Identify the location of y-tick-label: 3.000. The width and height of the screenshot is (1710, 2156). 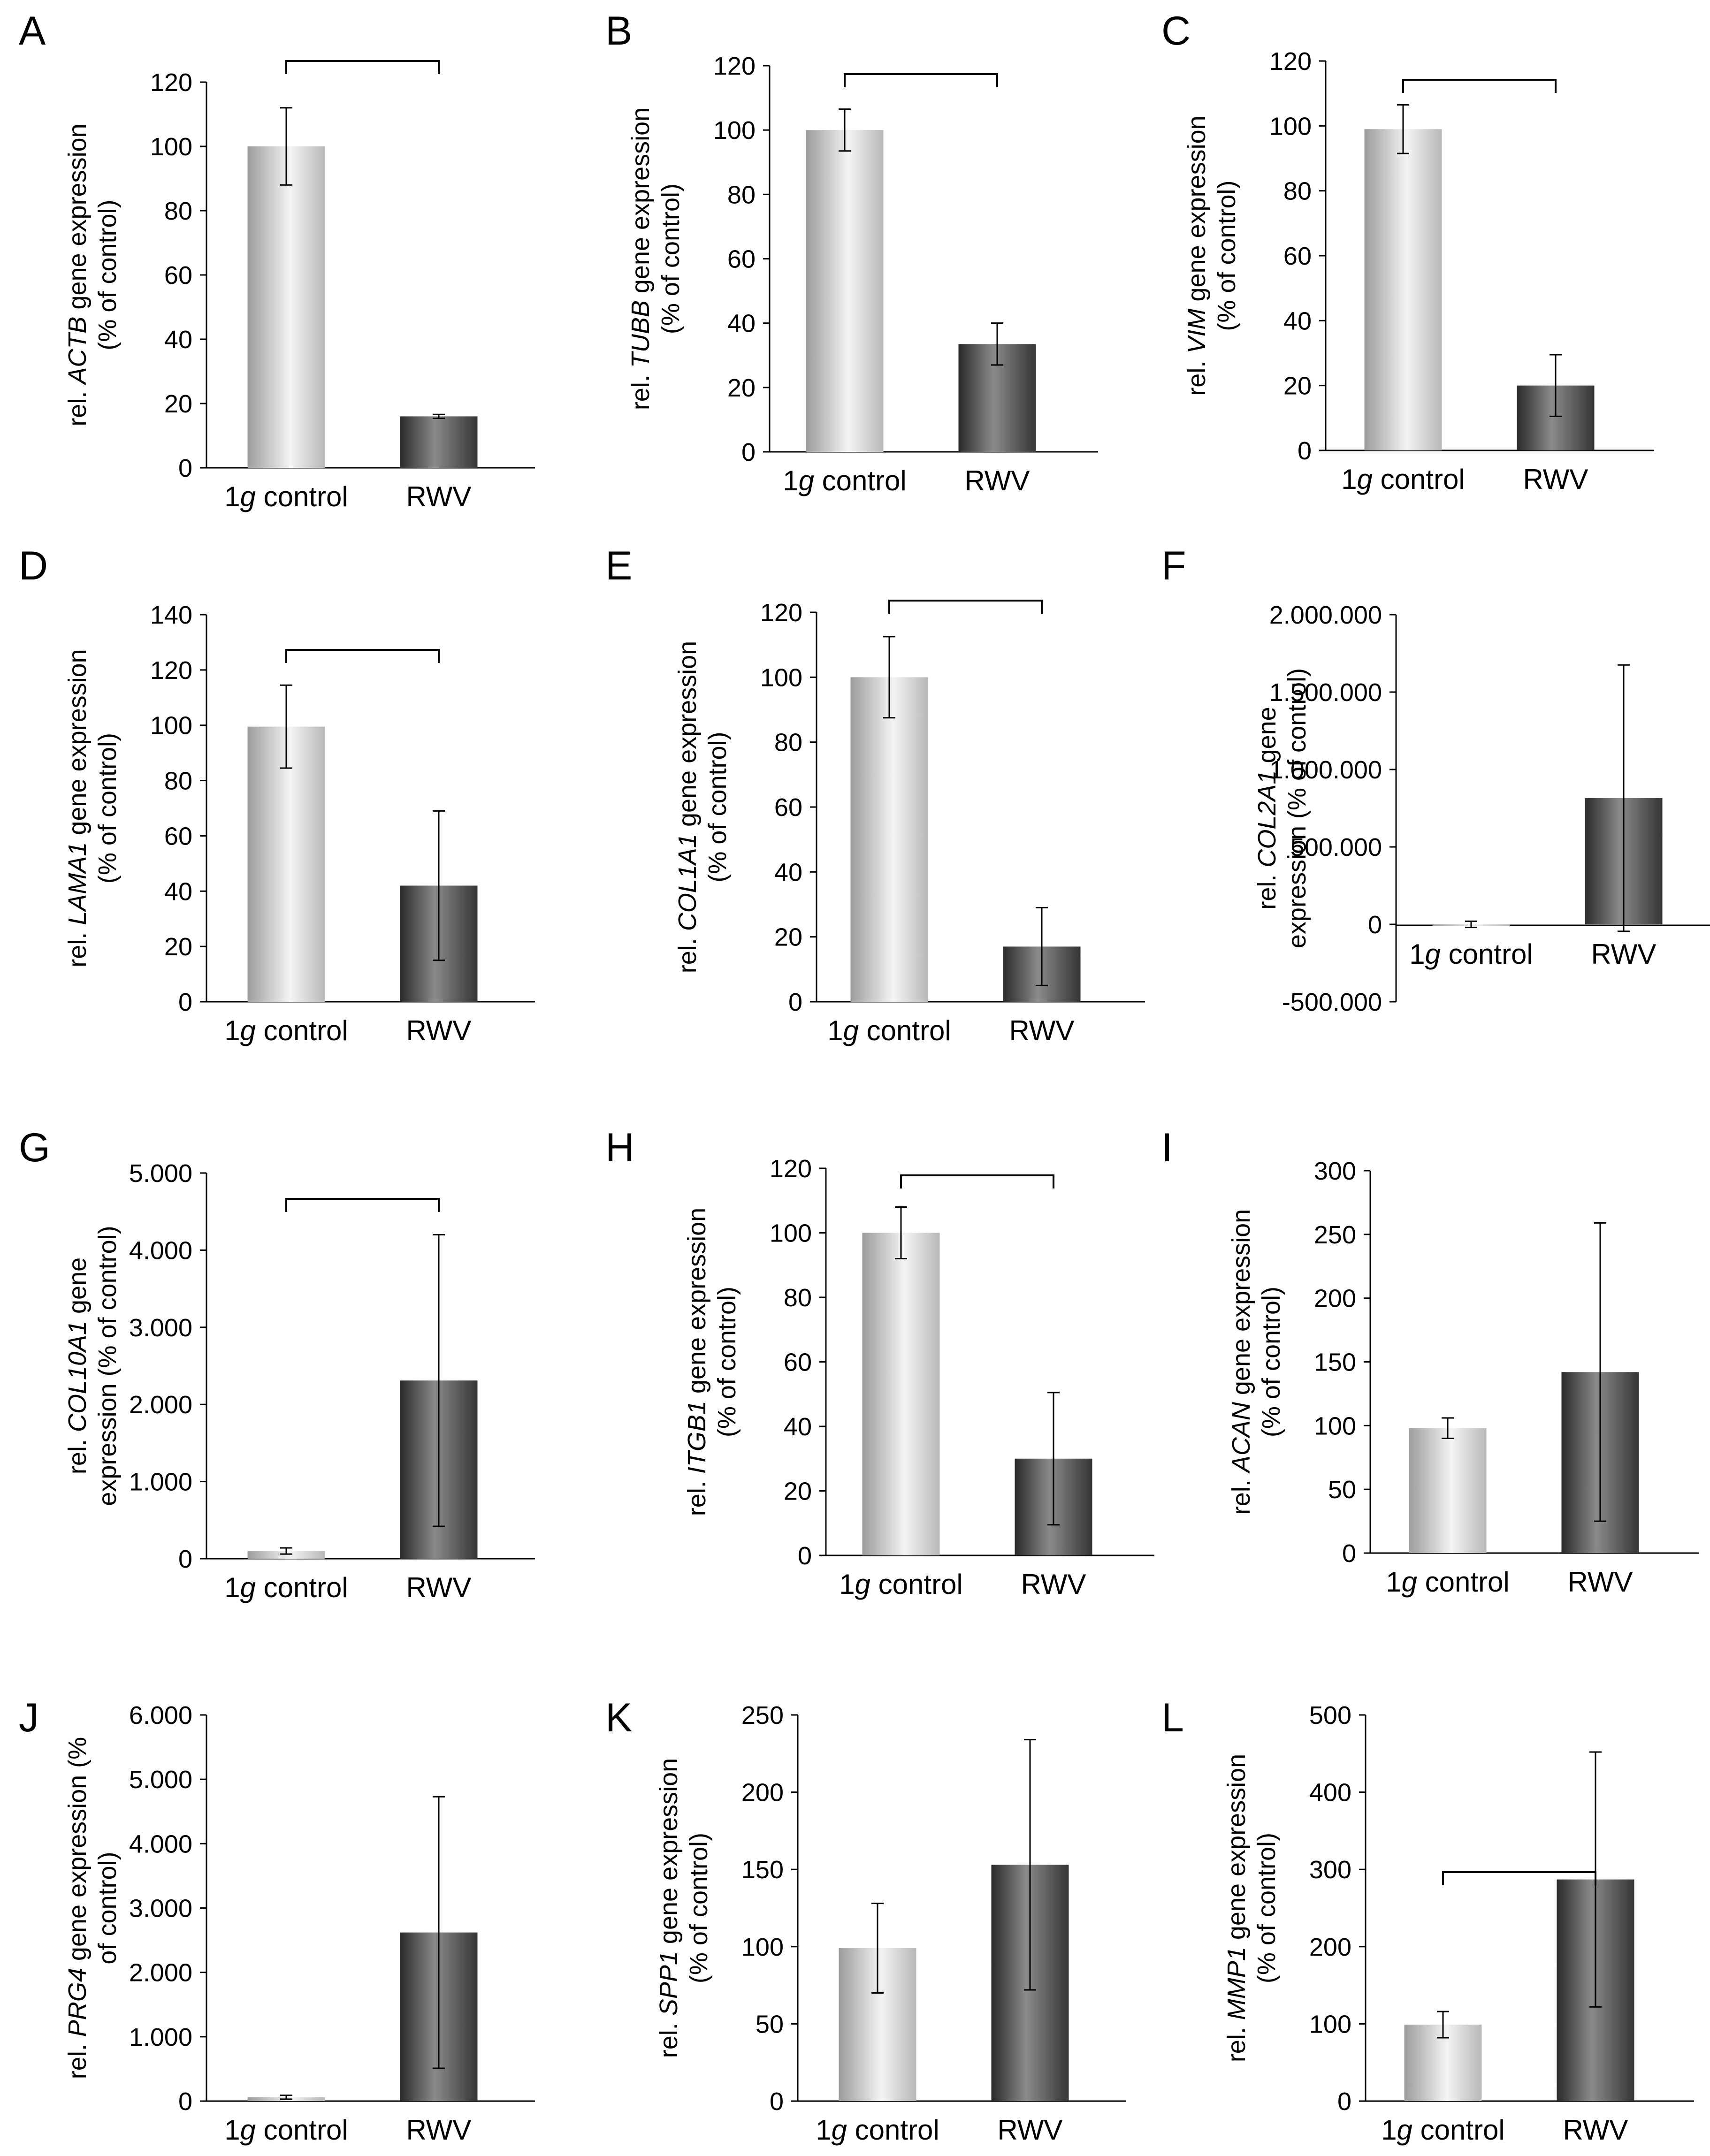
(160, 1328).